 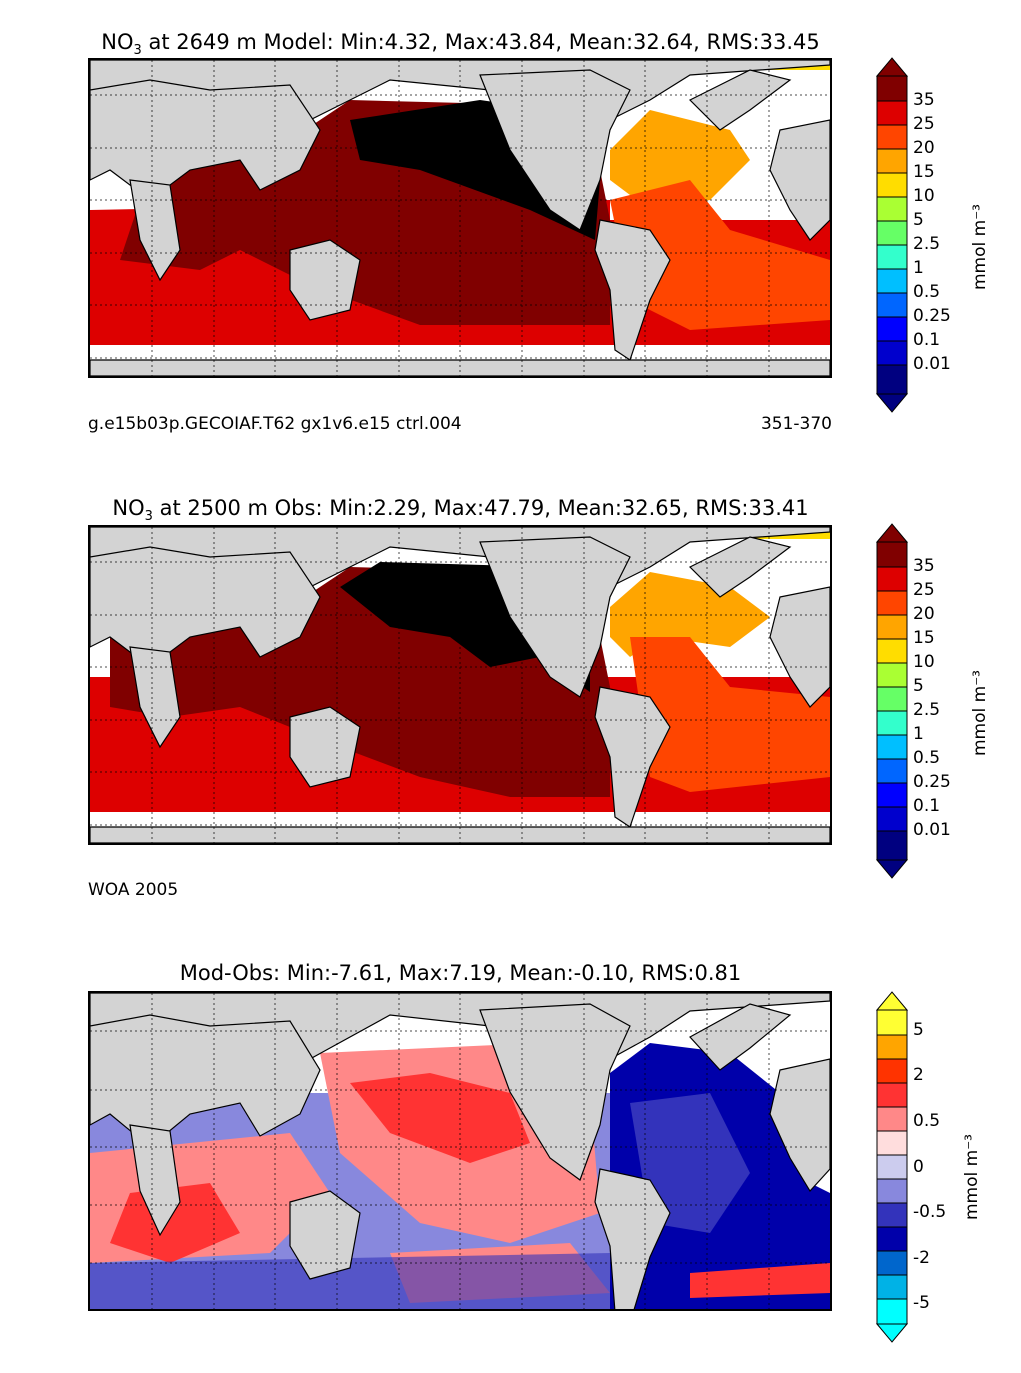 I want to click on cbar3-tick: -5, so click(x=921, y=1303).